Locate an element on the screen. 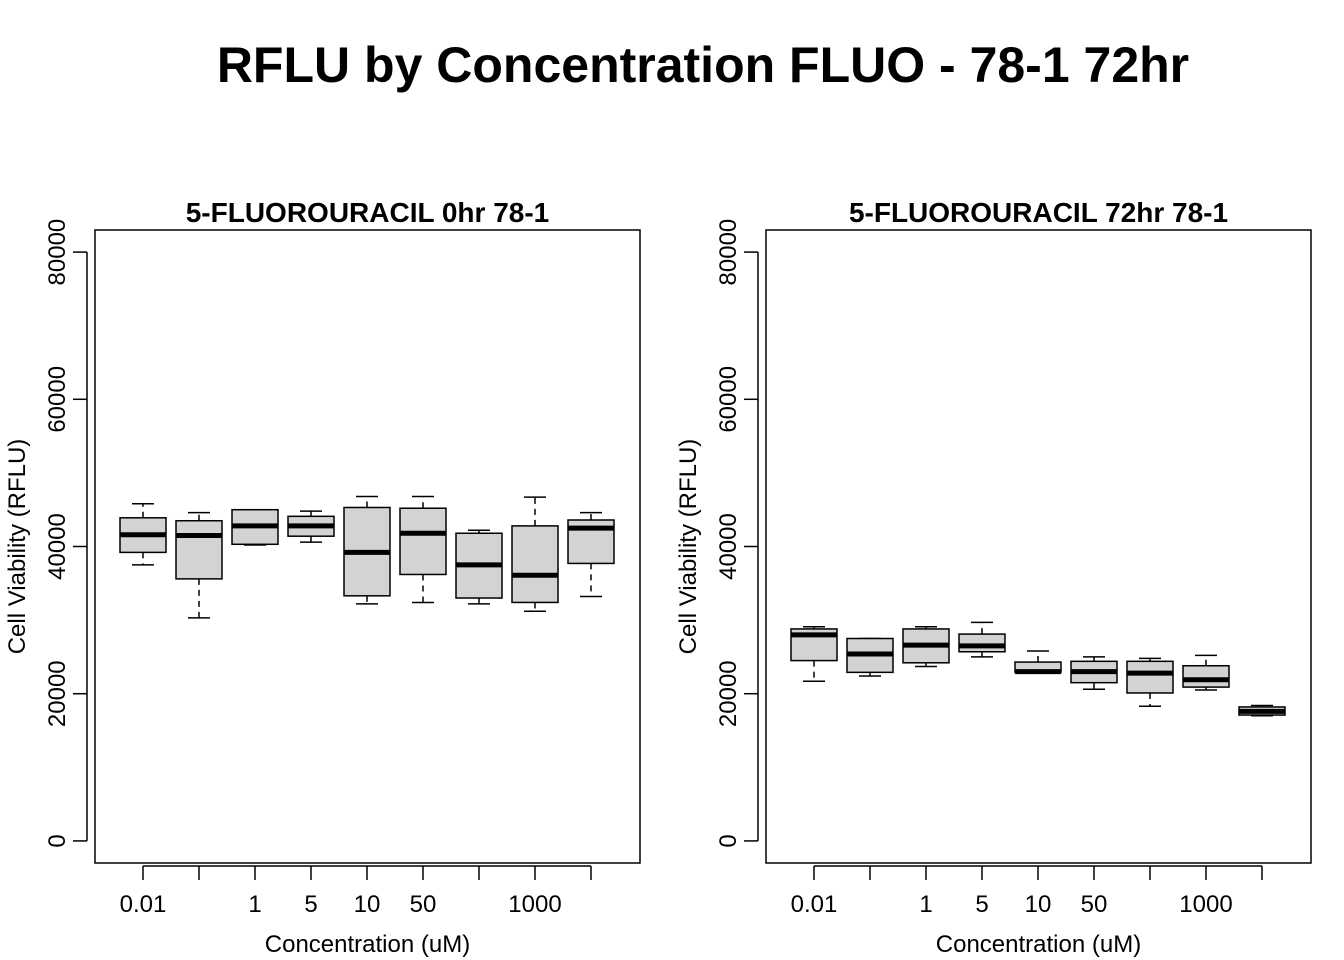 The image size is (1344, 960). figure-title: RFLU by Concentration FLUO - 78-1 72hr is located at coordinates (703, 65).